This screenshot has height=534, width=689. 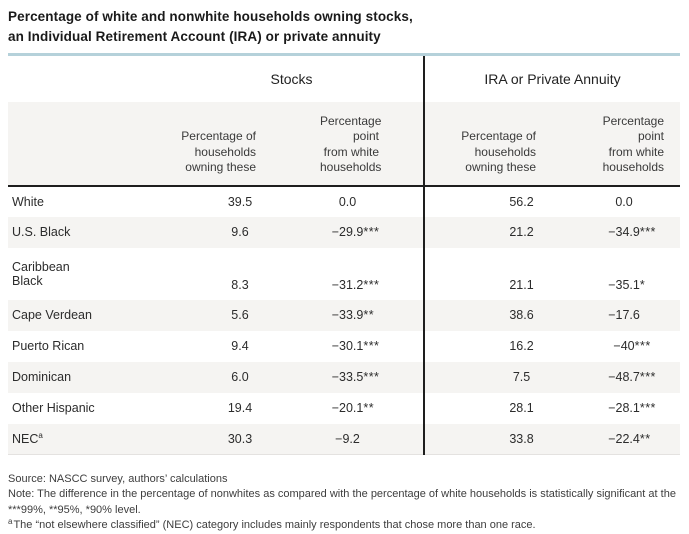 What do you see at coordinates (355, 346) in the screenshot?
I see `stocks-pct-point-value: −30.1 ***` at bounding box center [355, 346].